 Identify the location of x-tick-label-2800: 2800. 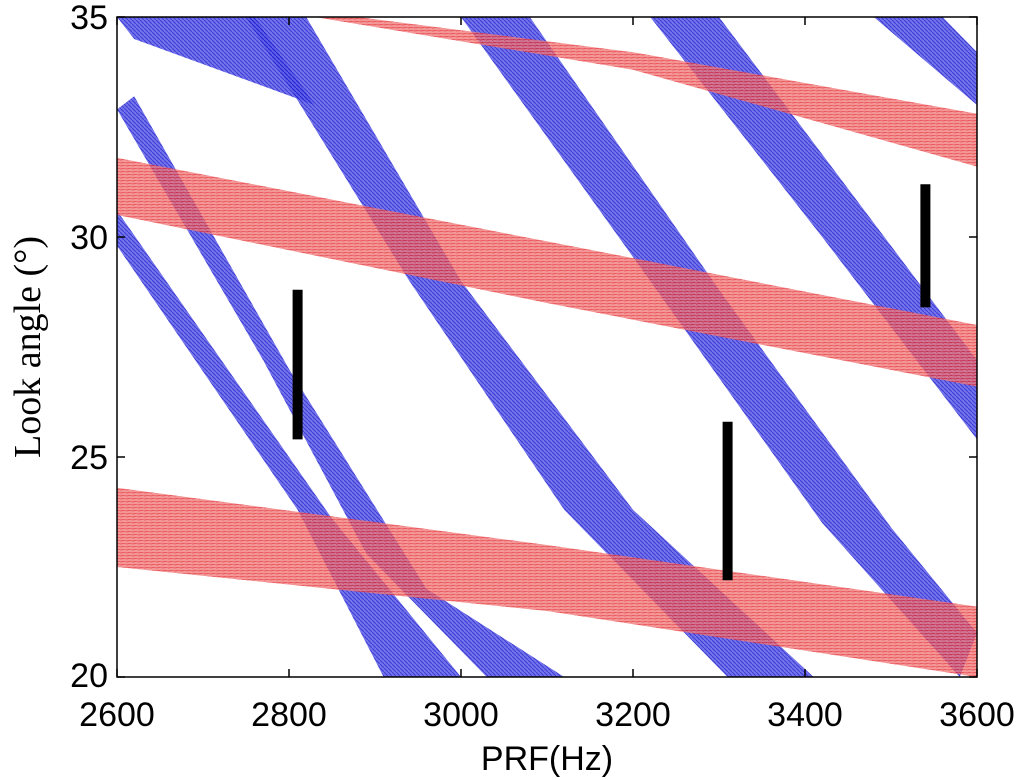
(289, 715).